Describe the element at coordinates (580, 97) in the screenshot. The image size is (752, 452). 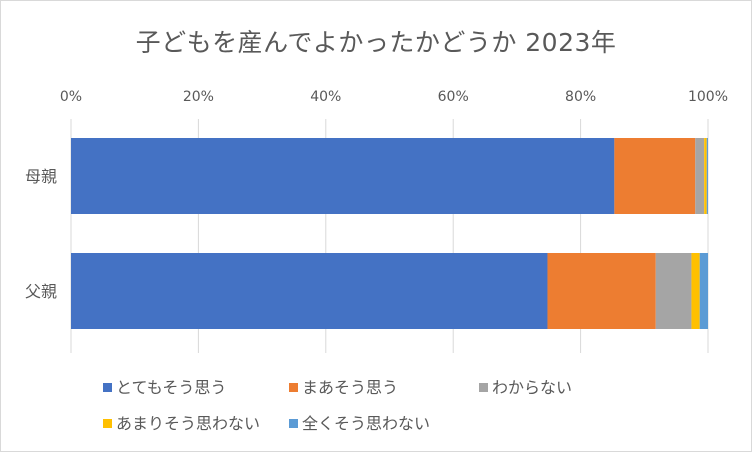
I see `x-tick-label: 80%` at that location.